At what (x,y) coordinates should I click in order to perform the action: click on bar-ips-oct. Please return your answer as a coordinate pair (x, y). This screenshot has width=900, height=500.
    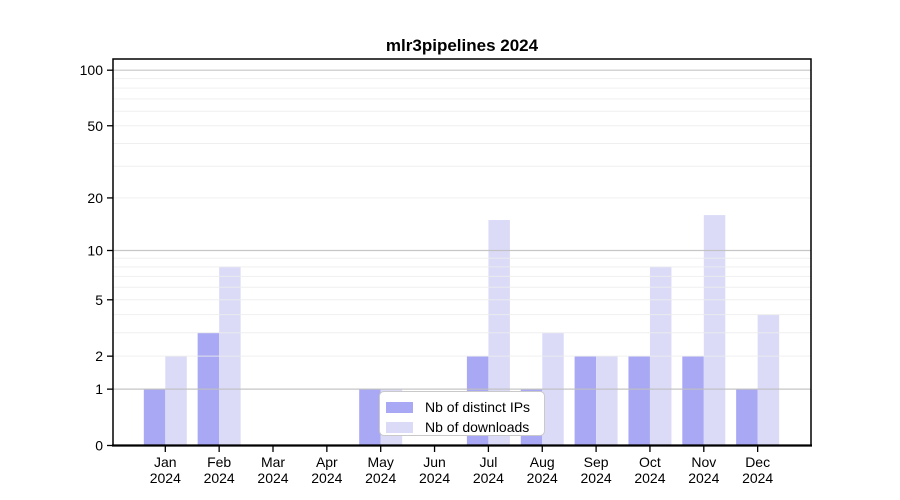
    Looking at the image, I should click on (639, 401).